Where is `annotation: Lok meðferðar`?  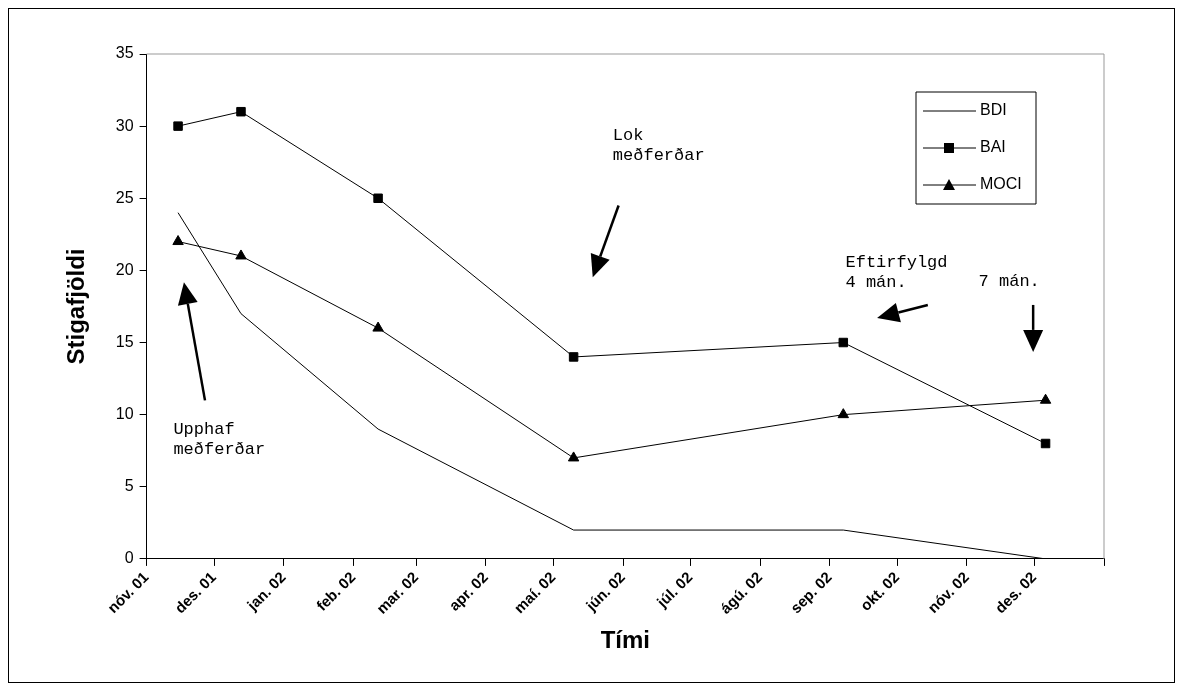
annotation: Lok meðferðar is located at coordinates (658, 145).